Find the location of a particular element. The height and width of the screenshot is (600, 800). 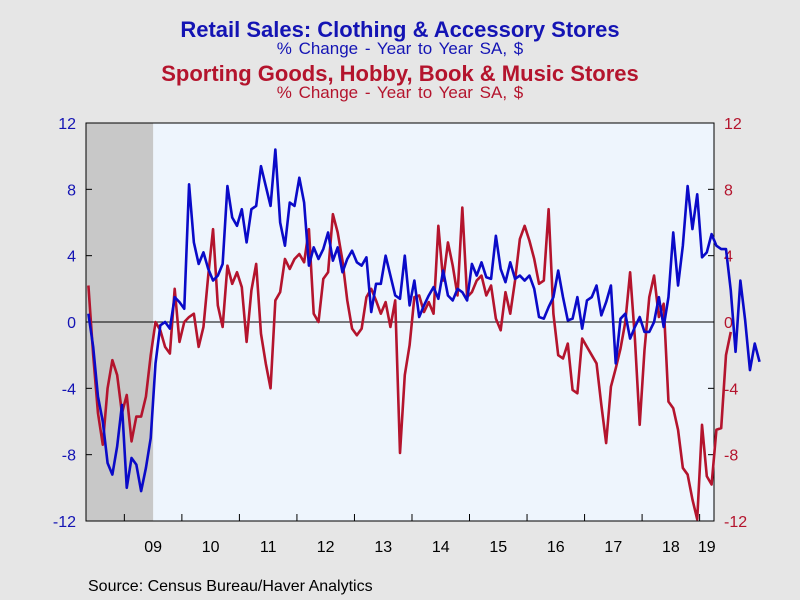

x-axis-tick-label: 17 is located at coordinates (613, 547).